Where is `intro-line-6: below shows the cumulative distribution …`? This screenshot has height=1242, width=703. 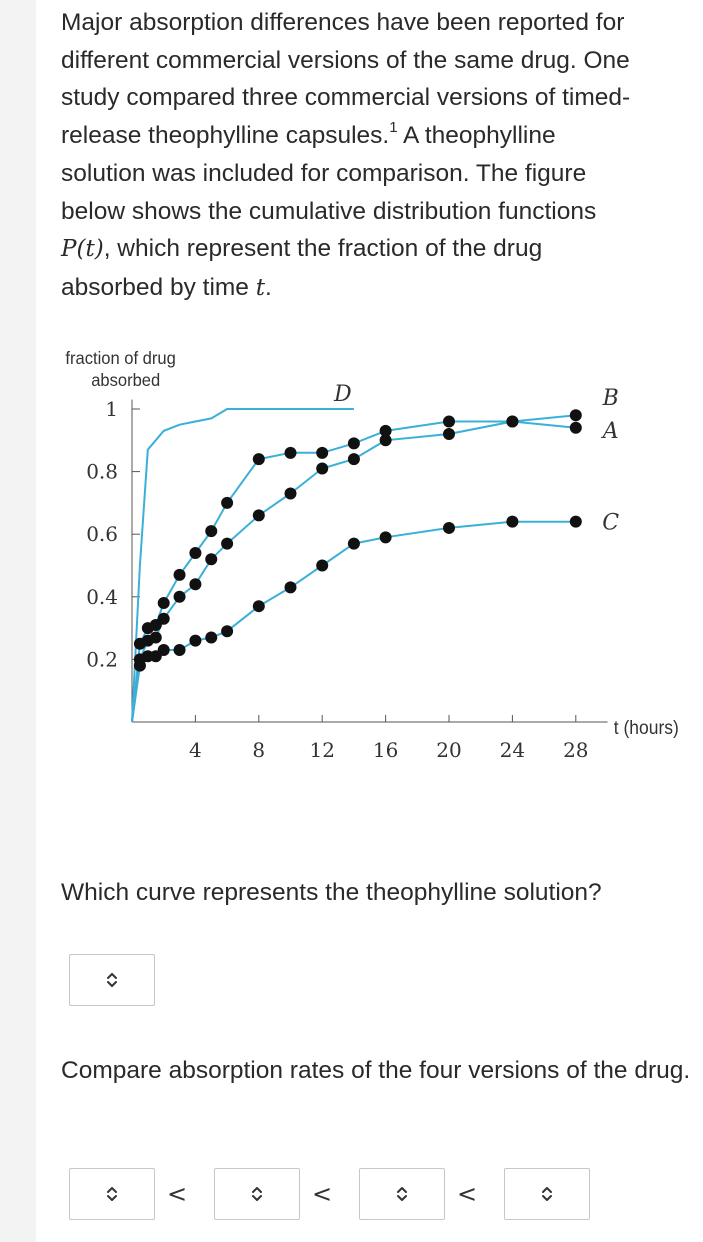
intro-line-6: below shows the cumulative distribution … is located at coordinates (329, 211).